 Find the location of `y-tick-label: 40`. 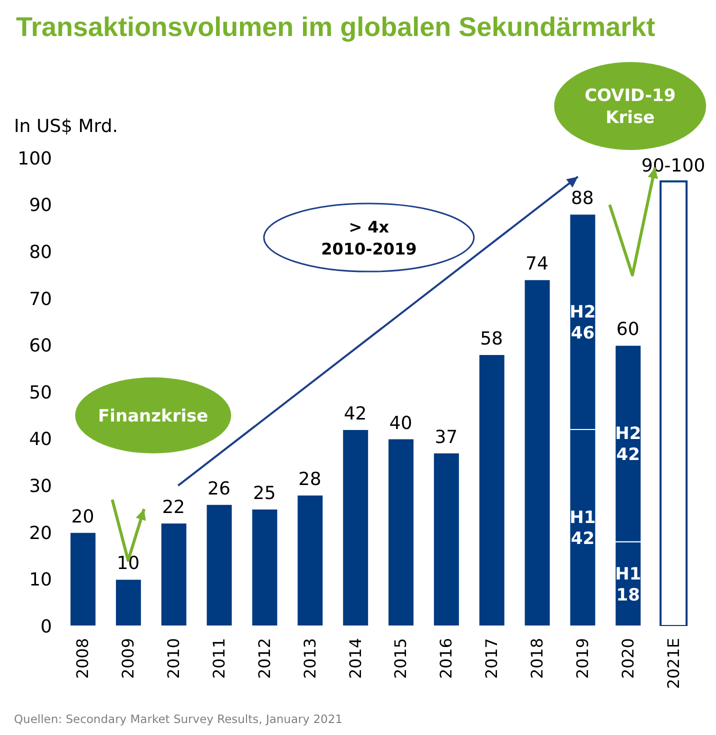

y-tick-label: 40 is located at coordinates (40, 439).